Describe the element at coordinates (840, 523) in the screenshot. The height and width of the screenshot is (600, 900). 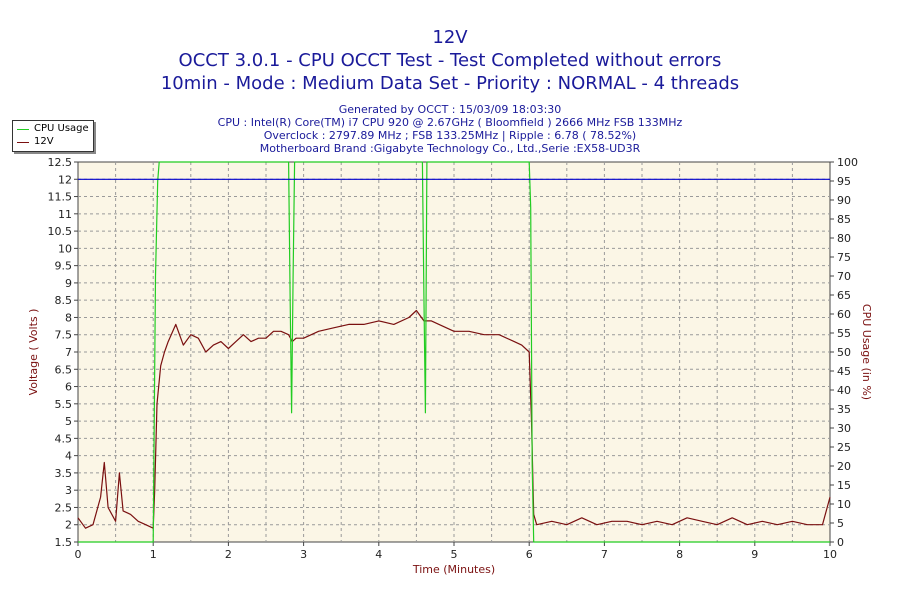
I see `y-right-tick-label: 5` at that location.